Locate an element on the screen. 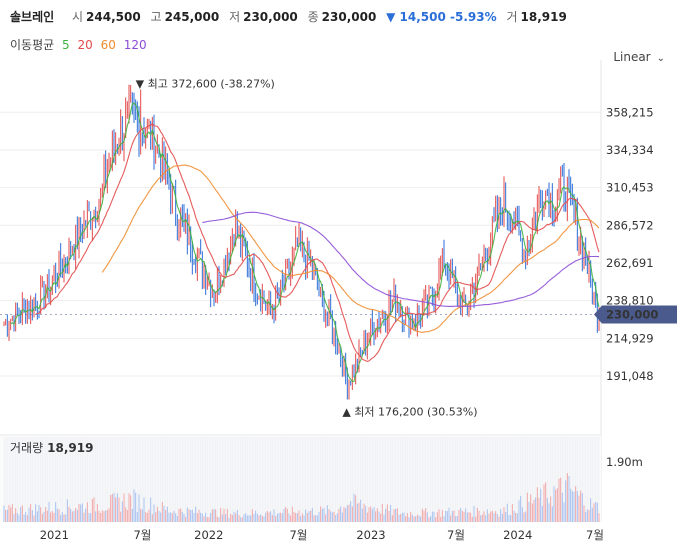 Image resolution: width=677 pixels, height=545 pixels. high-value: 245,000 is located at coordinates (192, 17).